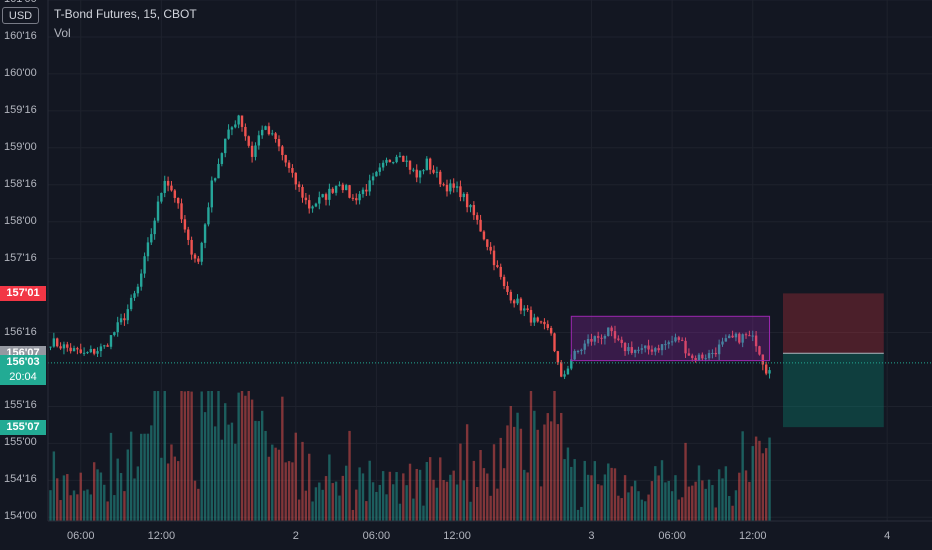  Describe the element at coordinates (833, 390) in the screenshot. I see `short-position-target-zone` at that location.